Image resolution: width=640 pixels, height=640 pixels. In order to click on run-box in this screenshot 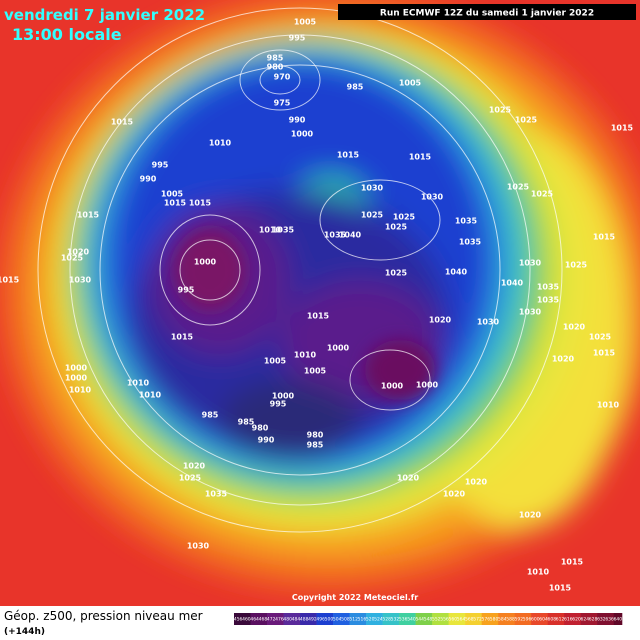, I will do `click(487, 12)`.